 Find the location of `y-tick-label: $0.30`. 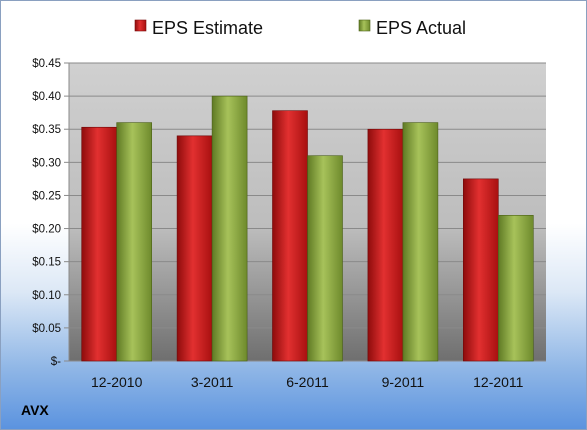

y-tick-label: $0.30 is located at coordinates (46, 163).